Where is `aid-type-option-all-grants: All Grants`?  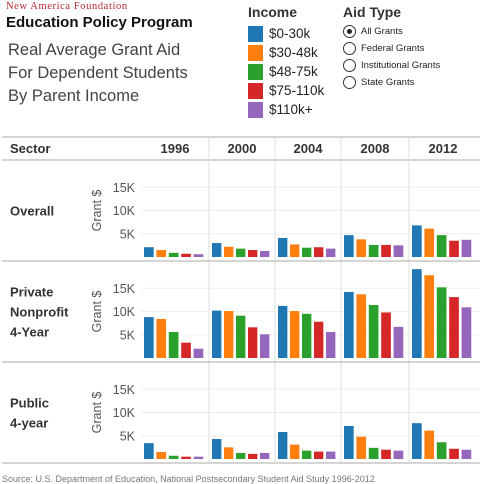 aid-type-option-all-grants: All Grants is located at coordinates (373, 31).